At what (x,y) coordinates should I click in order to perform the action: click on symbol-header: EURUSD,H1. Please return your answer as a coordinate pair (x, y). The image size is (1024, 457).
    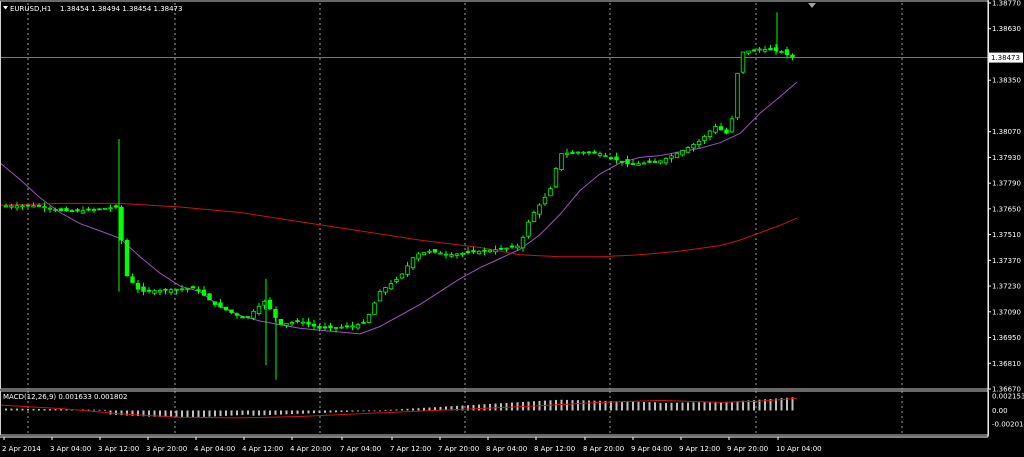
    Looking at the image, I should click on (30, 9).